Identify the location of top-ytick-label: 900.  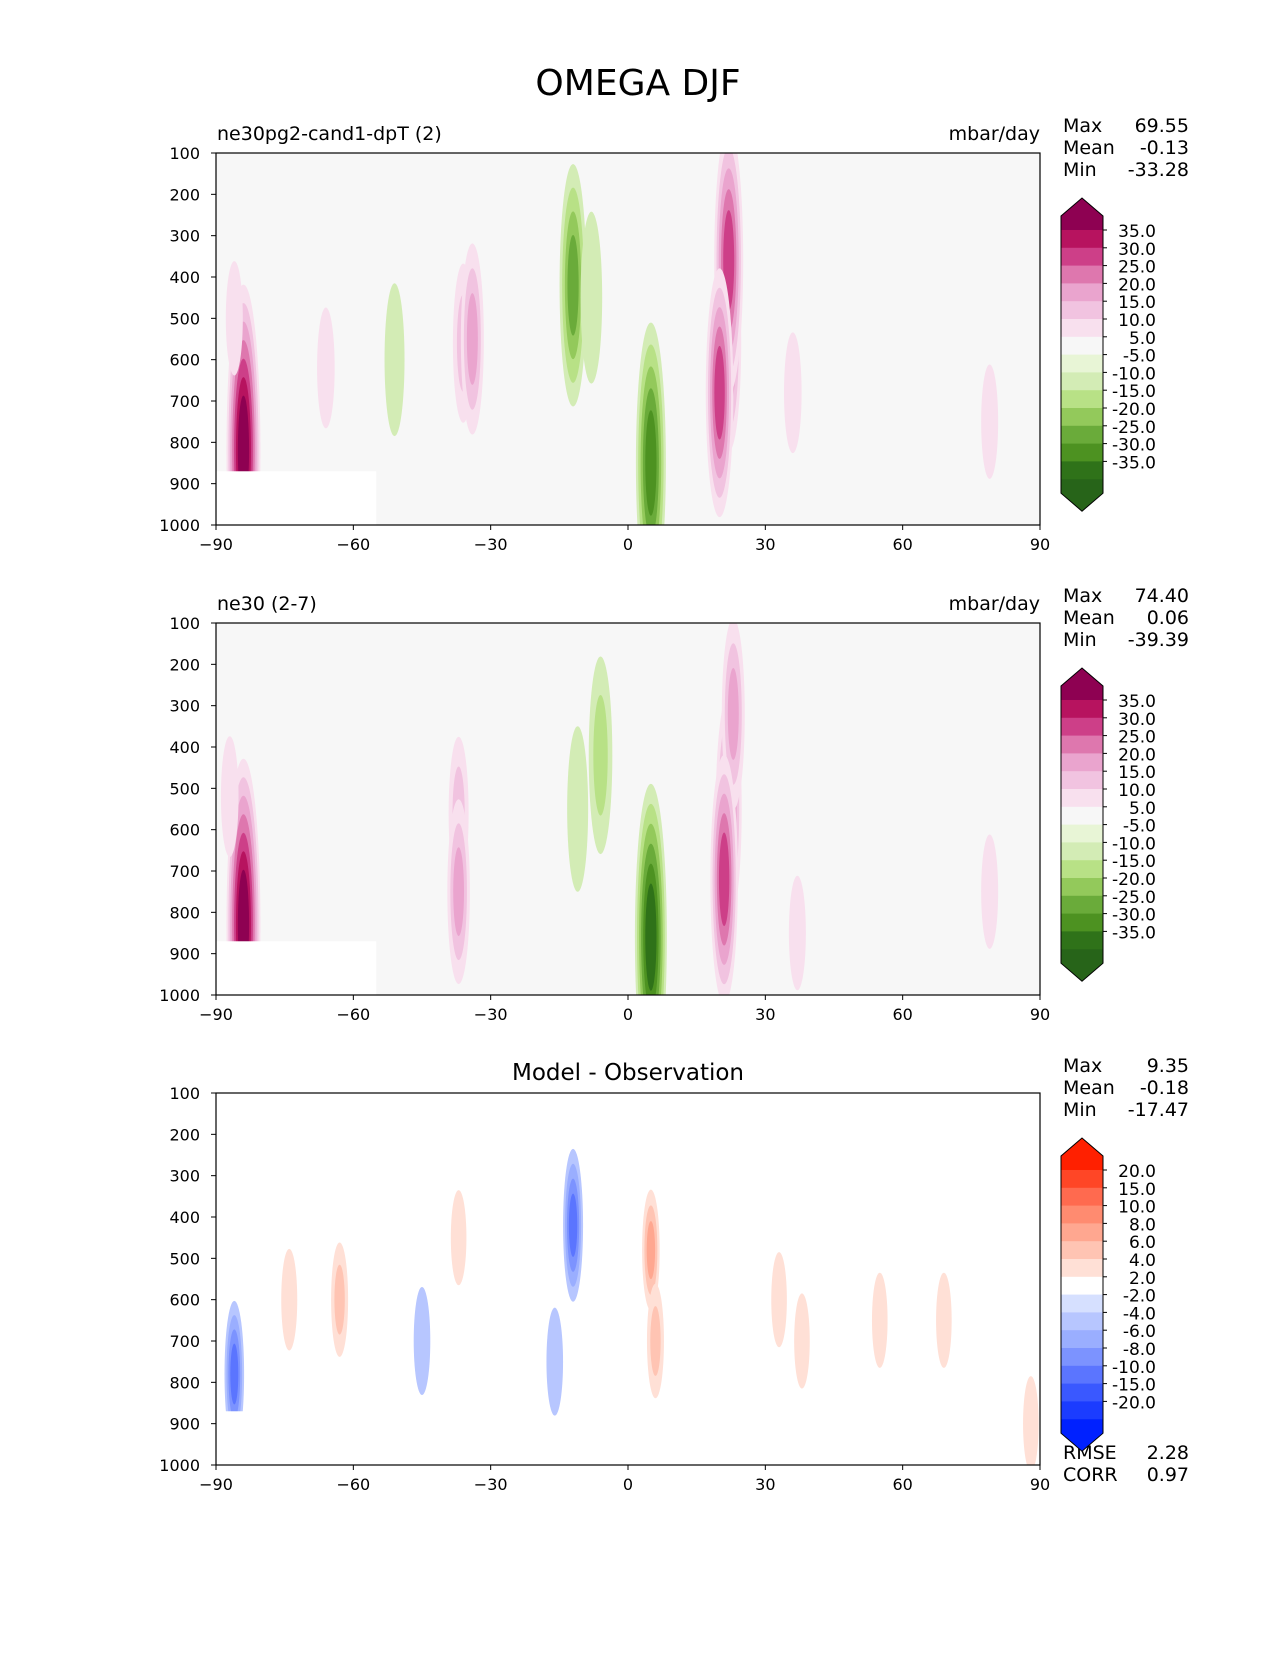
(184, 484).